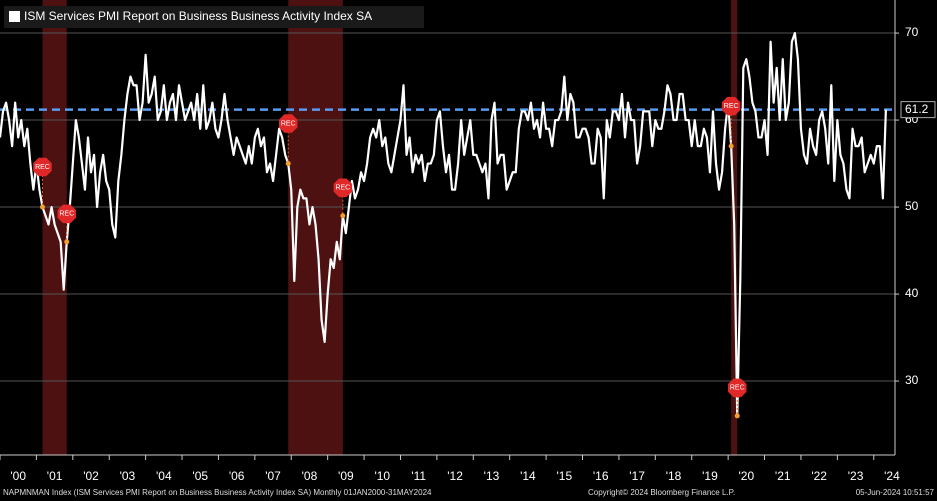 This screenshot has width=937, height=501. I want to click on x-tick-label: '00, so click(18, 476).